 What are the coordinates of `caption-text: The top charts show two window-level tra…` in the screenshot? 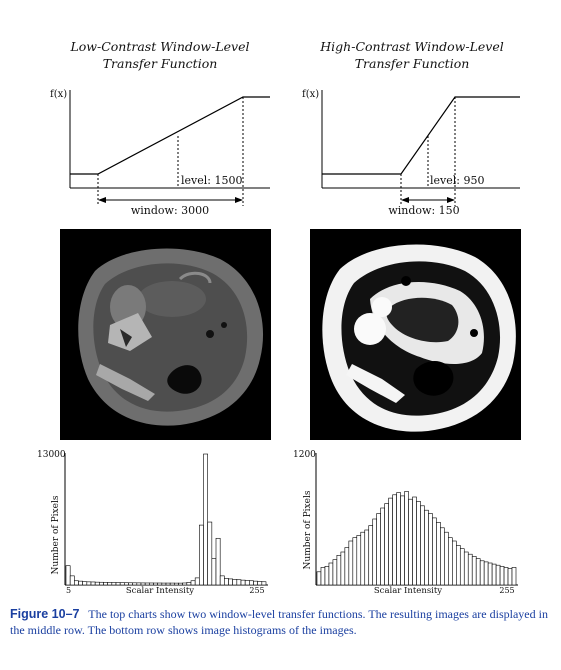 It's located at (279, 622).